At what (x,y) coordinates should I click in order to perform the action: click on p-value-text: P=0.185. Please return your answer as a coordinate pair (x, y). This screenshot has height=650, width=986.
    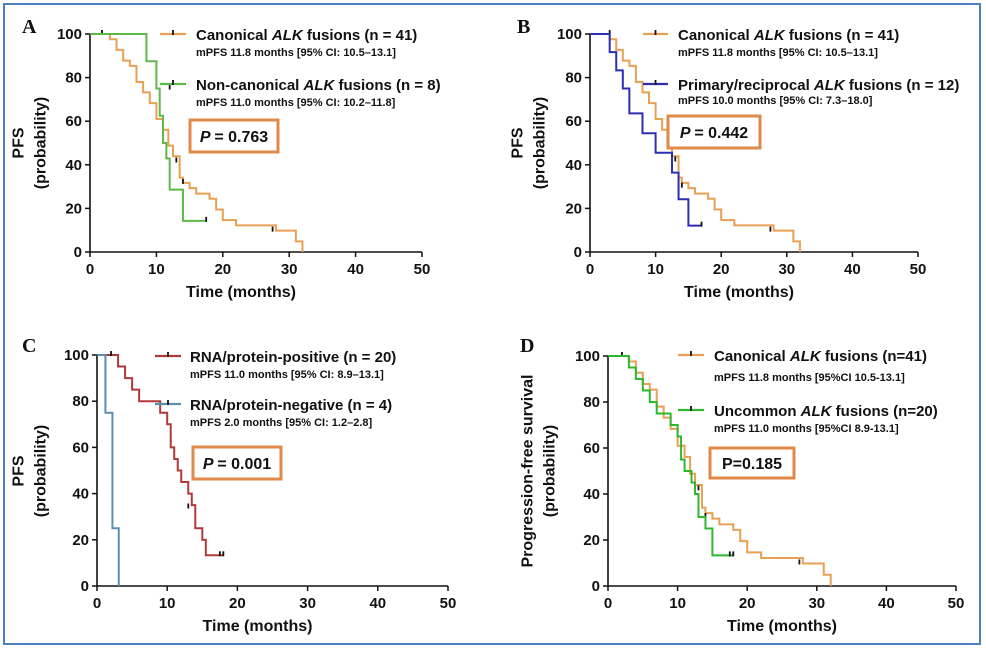
    Looking at the image, I should click on (752, 464).